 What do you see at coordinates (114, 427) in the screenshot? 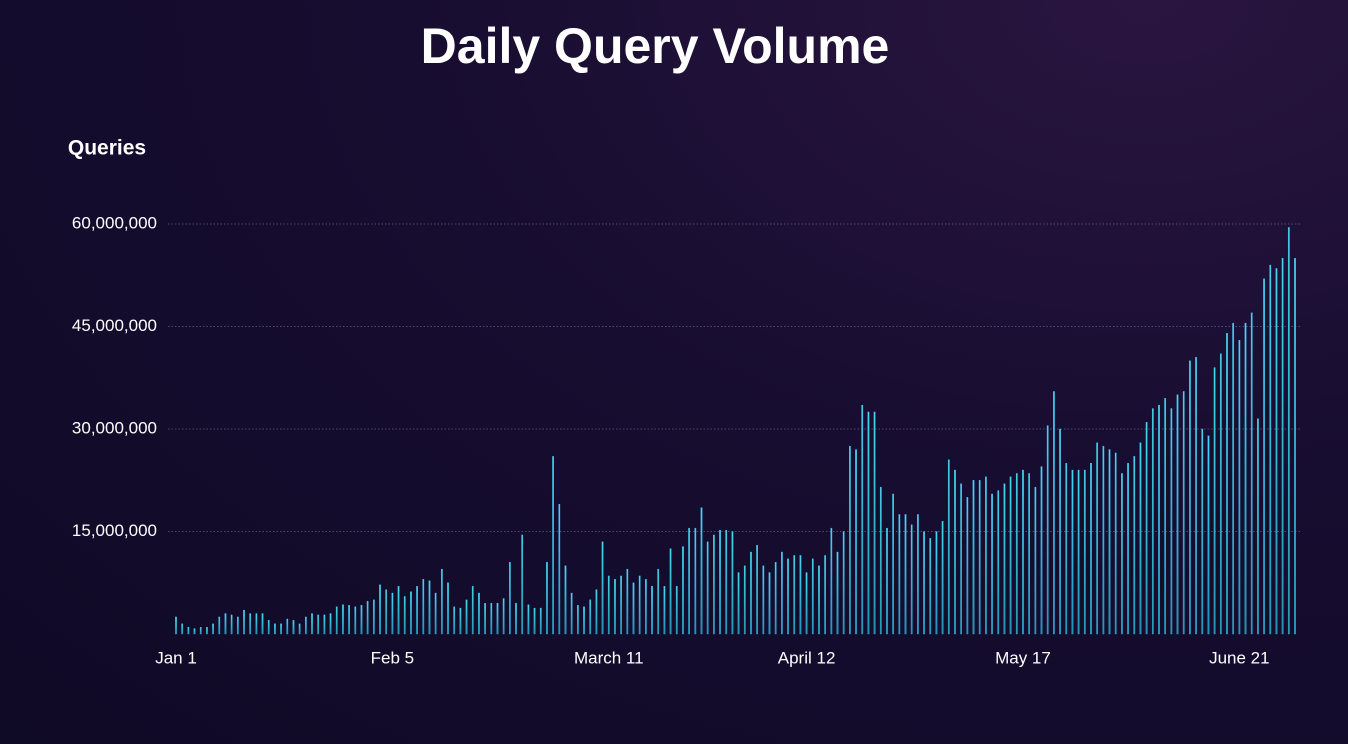
I see `y-tick-label: 30,000,000` at bounding box center [114, 427].